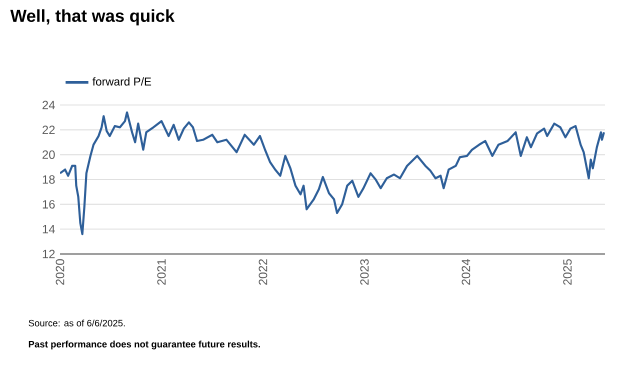 The height and width of the screenshot is (373, 625). What do you see at coordinates (161, 272) in the screenshot?
I see `x-tick-label: 2021` at bounding box center [161, 272].